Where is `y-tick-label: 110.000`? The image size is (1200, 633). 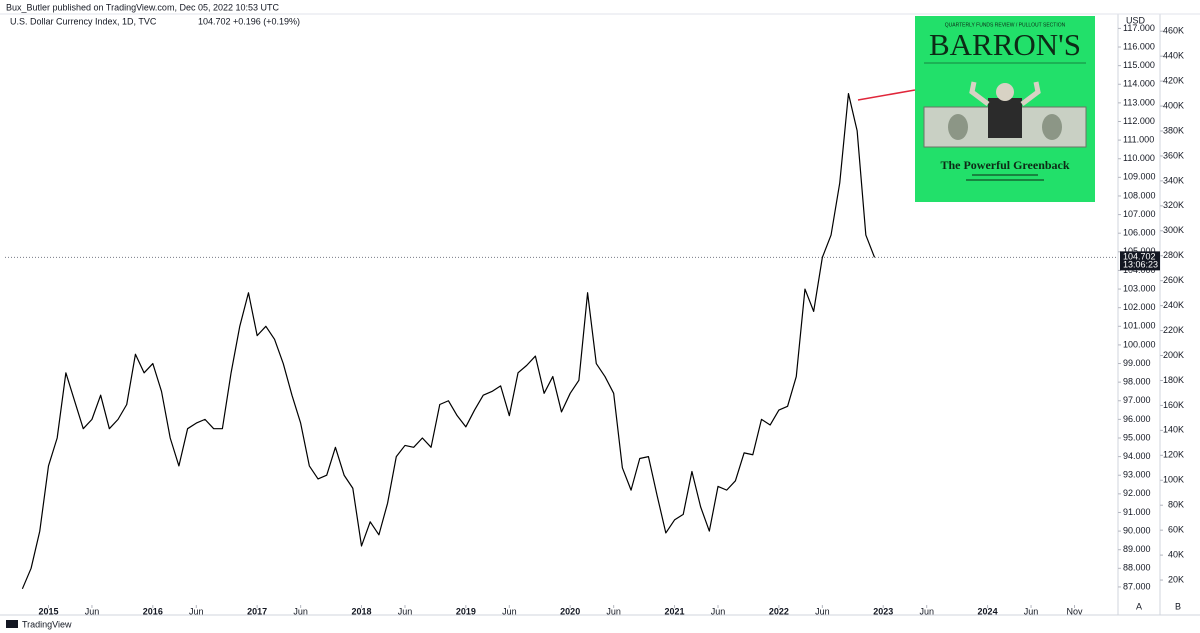 y-tick-label: 110.000 is located at coordinates (1139, 158).